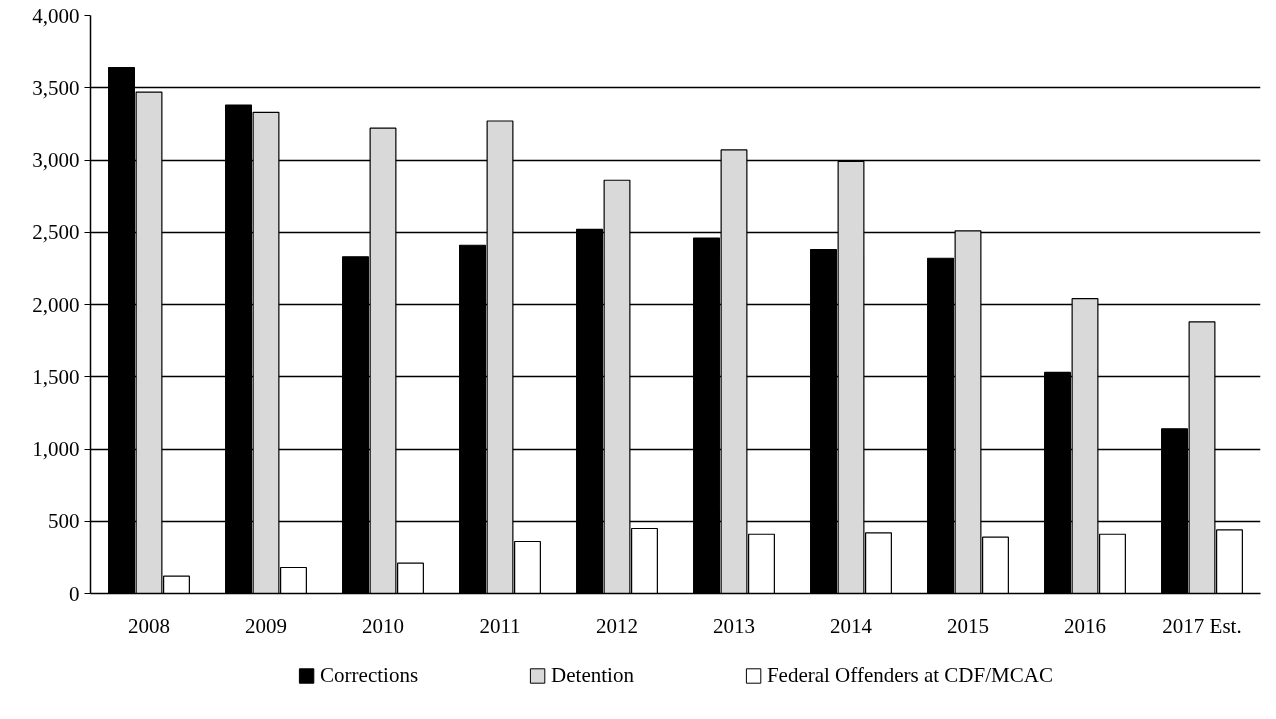 This screenshot has width=1276, height=719. I want to click on y-tick-label: 0, so click(74, 593).